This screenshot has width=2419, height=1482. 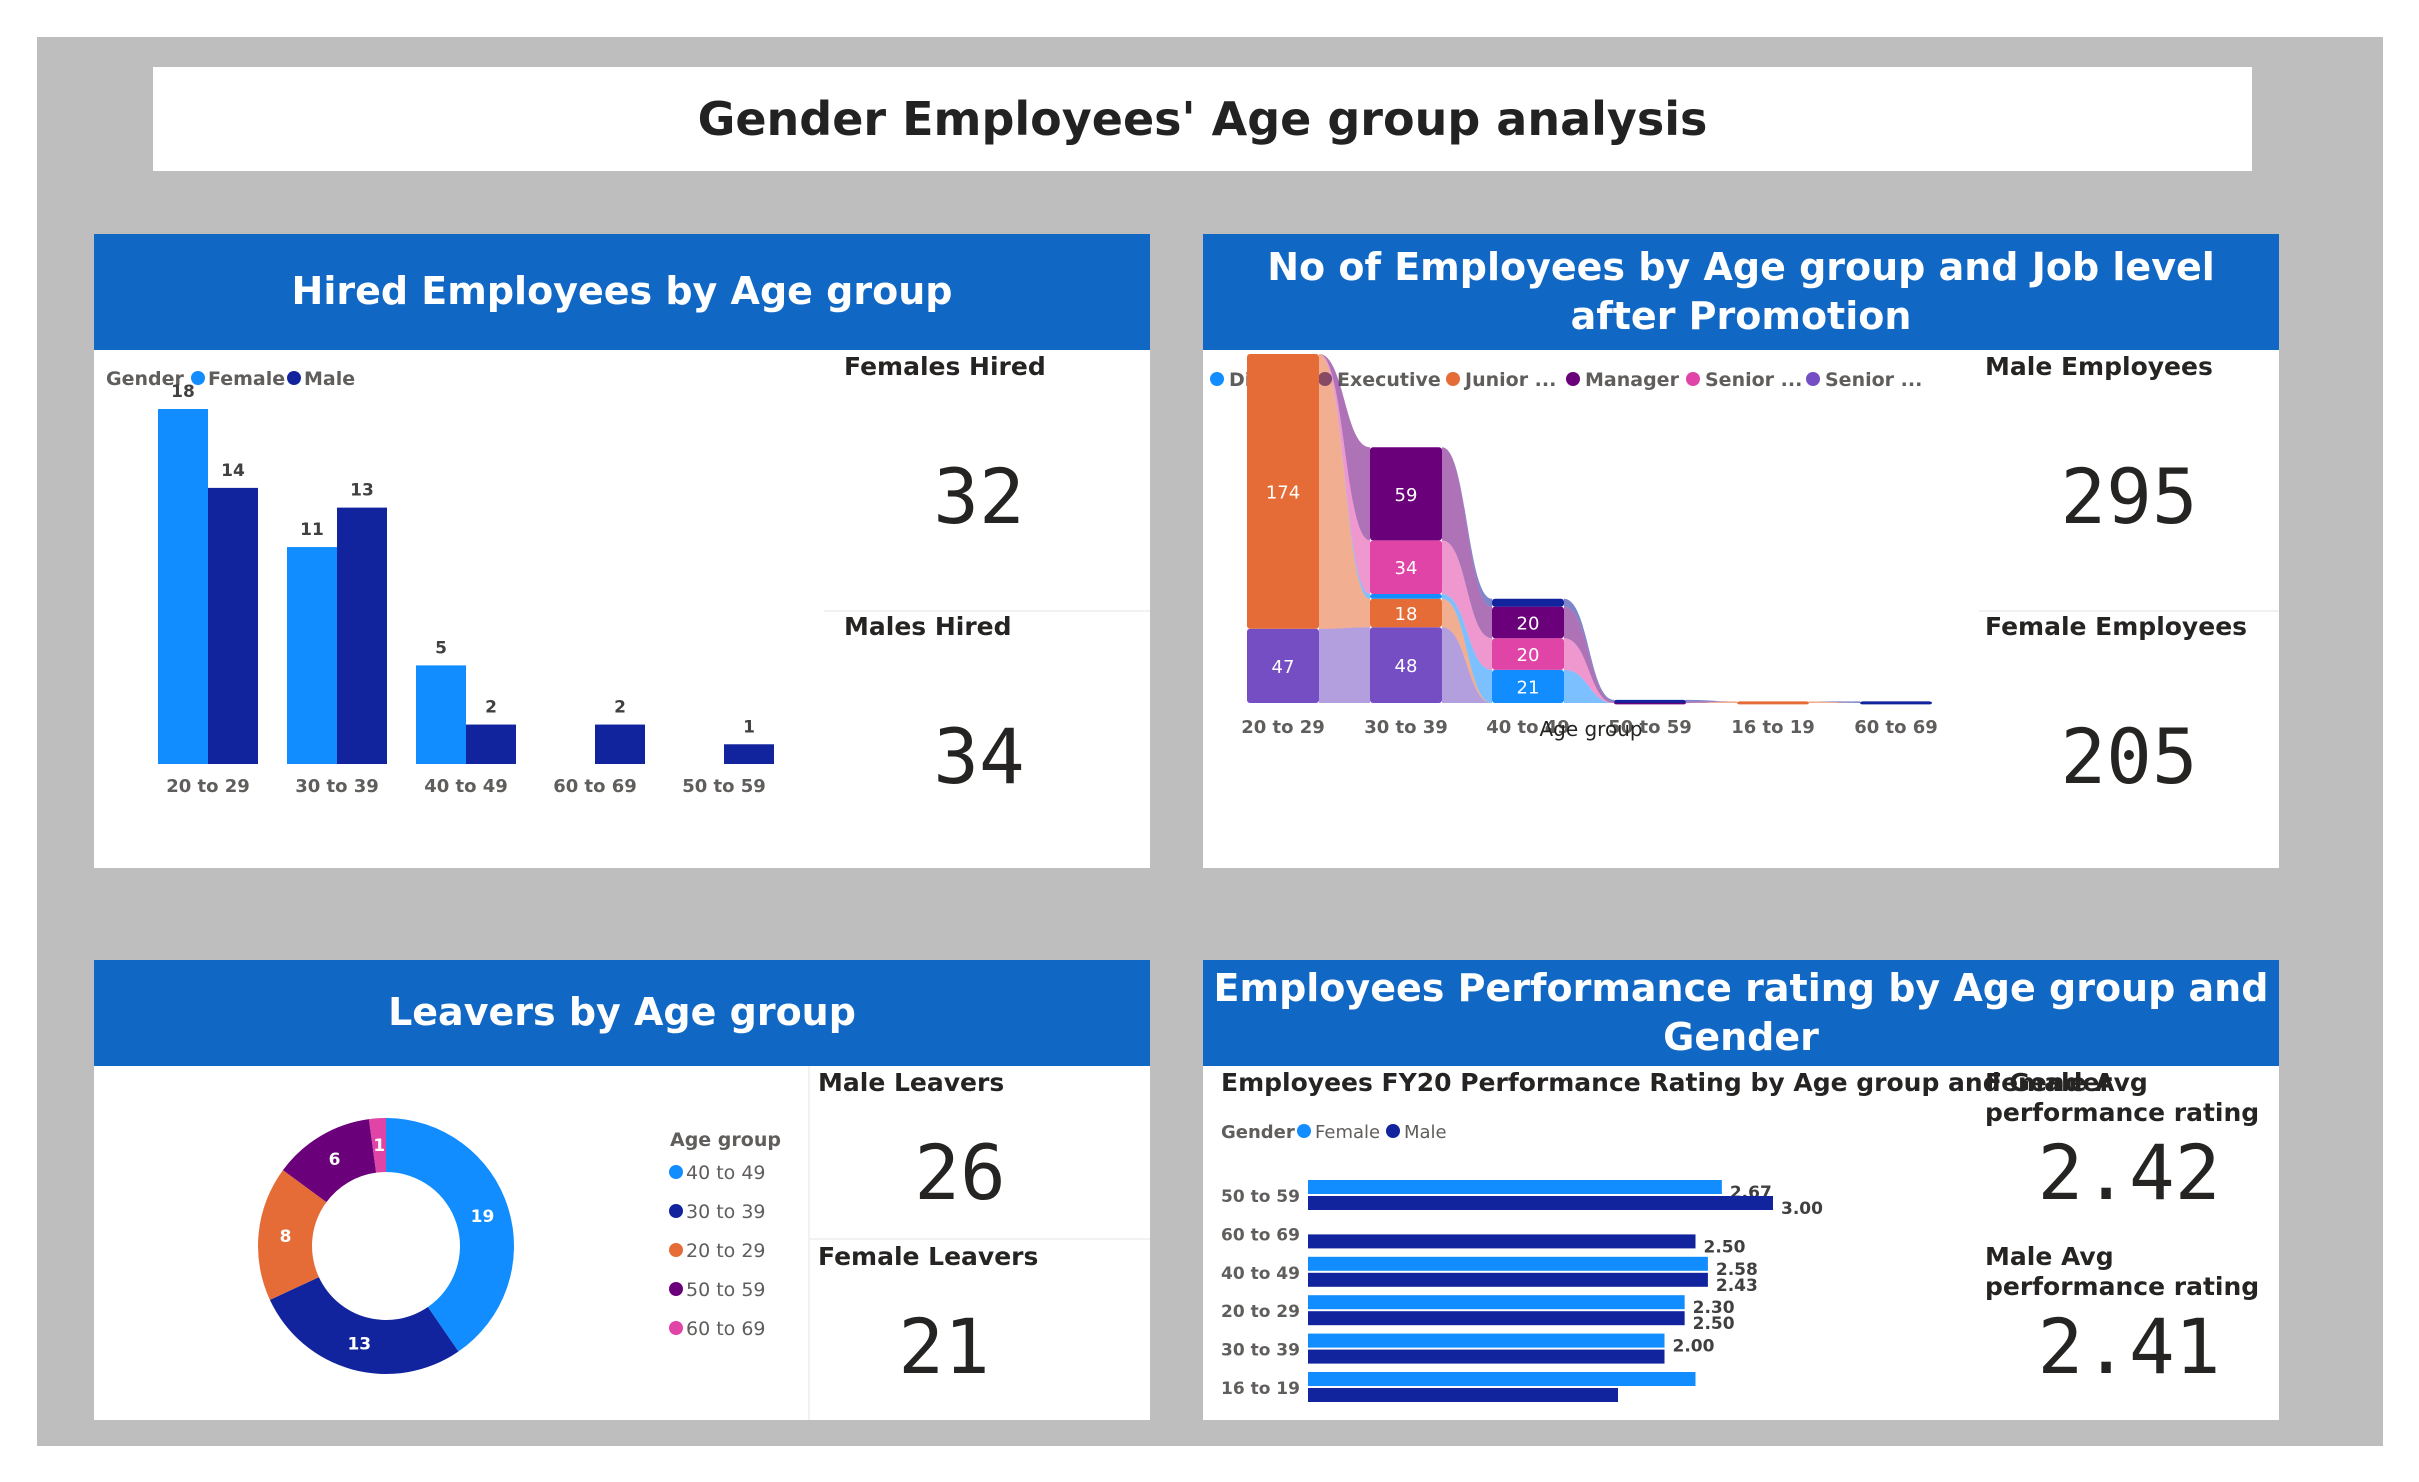 I want to click on jobs-x-tick-50-to-59: 50 to 59, so click(x=1650, y=727).